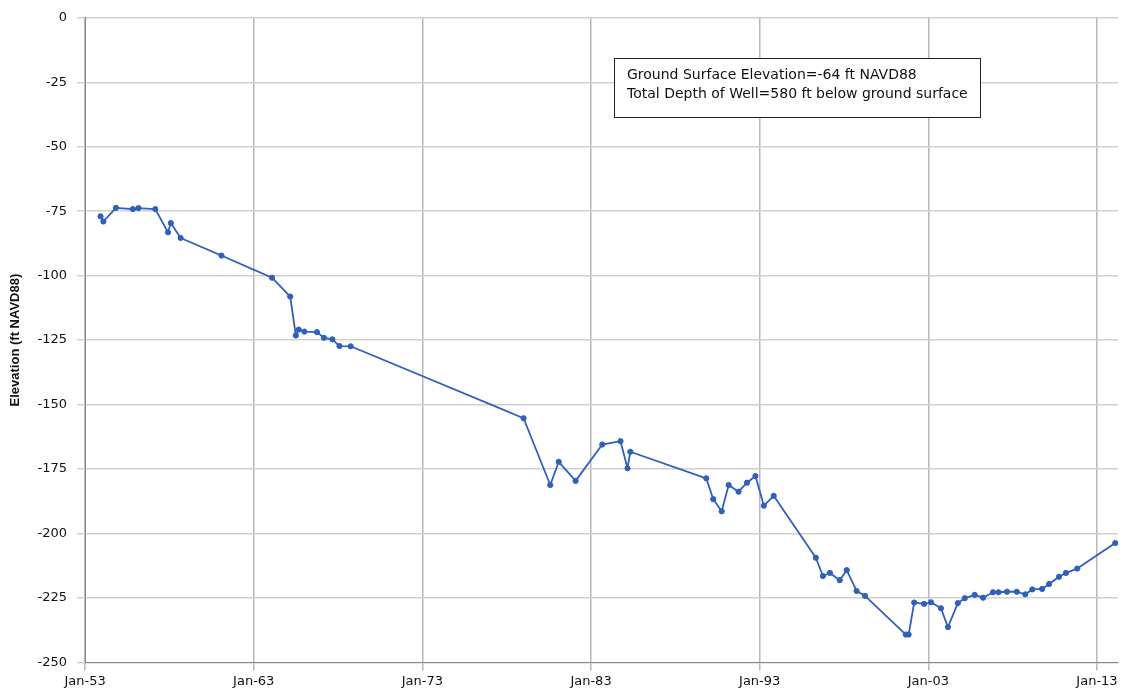 The width and height of the screenshot is (1123, 696). What do you see at coordinates (15, 340) in the screenshot?
I see `y-axis-title: Elevation (ft NAVD88)` at bounding box center [15, 340].